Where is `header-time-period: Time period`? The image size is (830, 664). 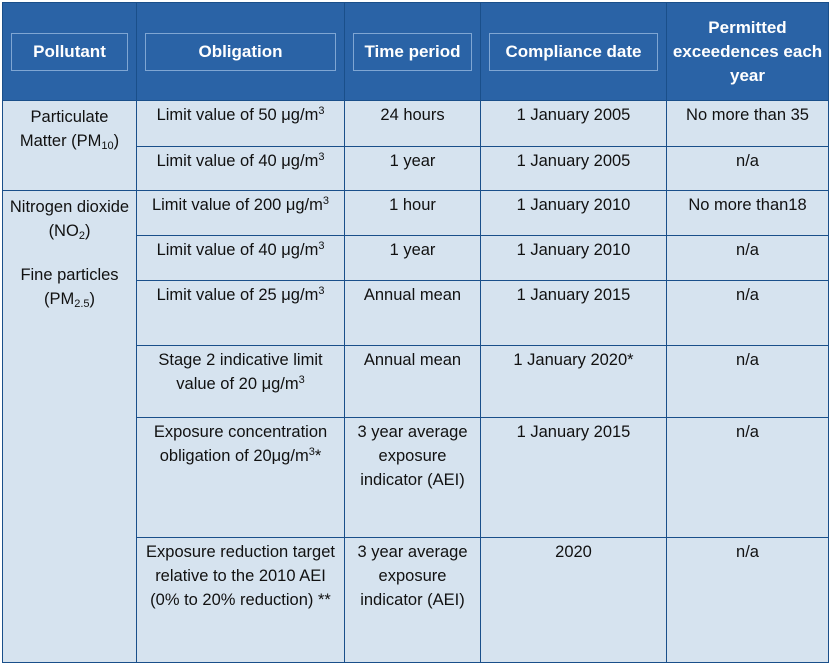
header-time-period: Time period is located at coordinates (412, 51).